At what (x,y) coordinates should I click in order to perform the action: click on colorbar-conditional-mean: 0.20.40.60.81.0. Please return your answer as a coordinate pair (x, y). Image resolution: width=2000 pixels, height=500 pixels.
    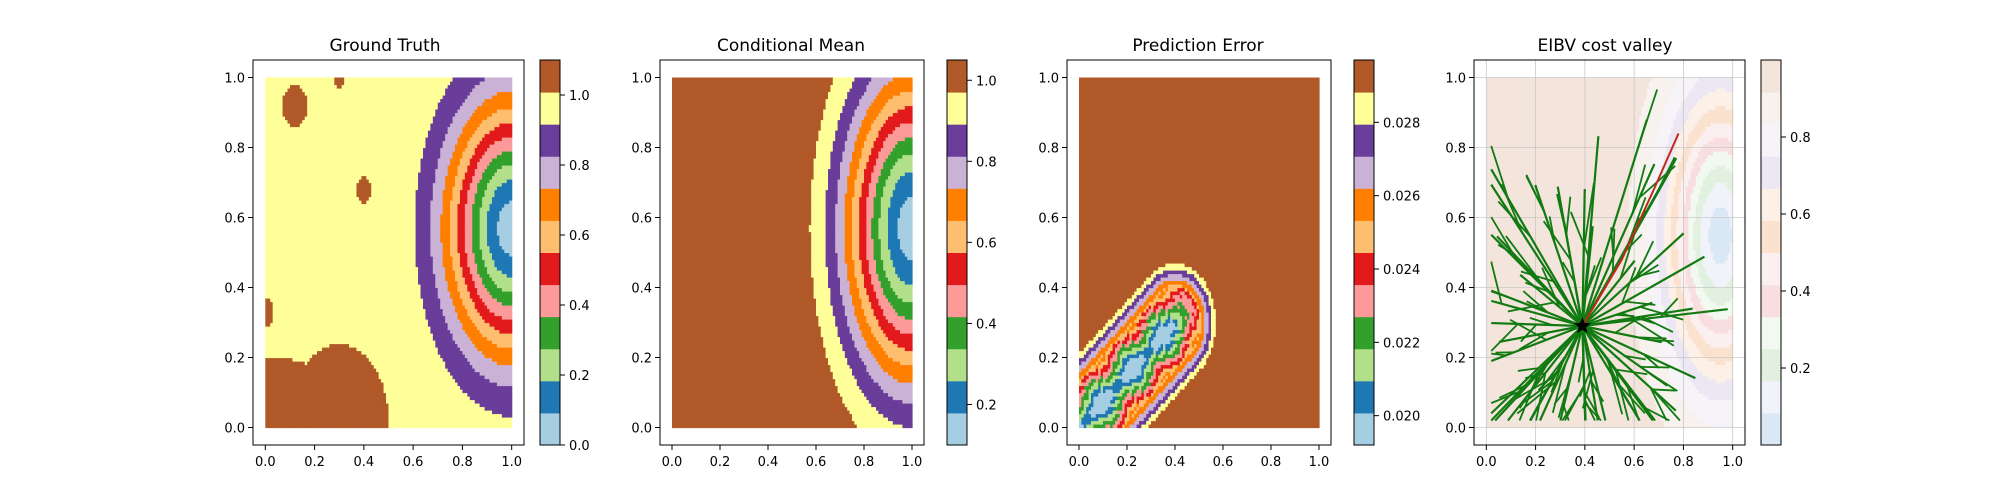
    Looking at the image, I should click on (972, 253).